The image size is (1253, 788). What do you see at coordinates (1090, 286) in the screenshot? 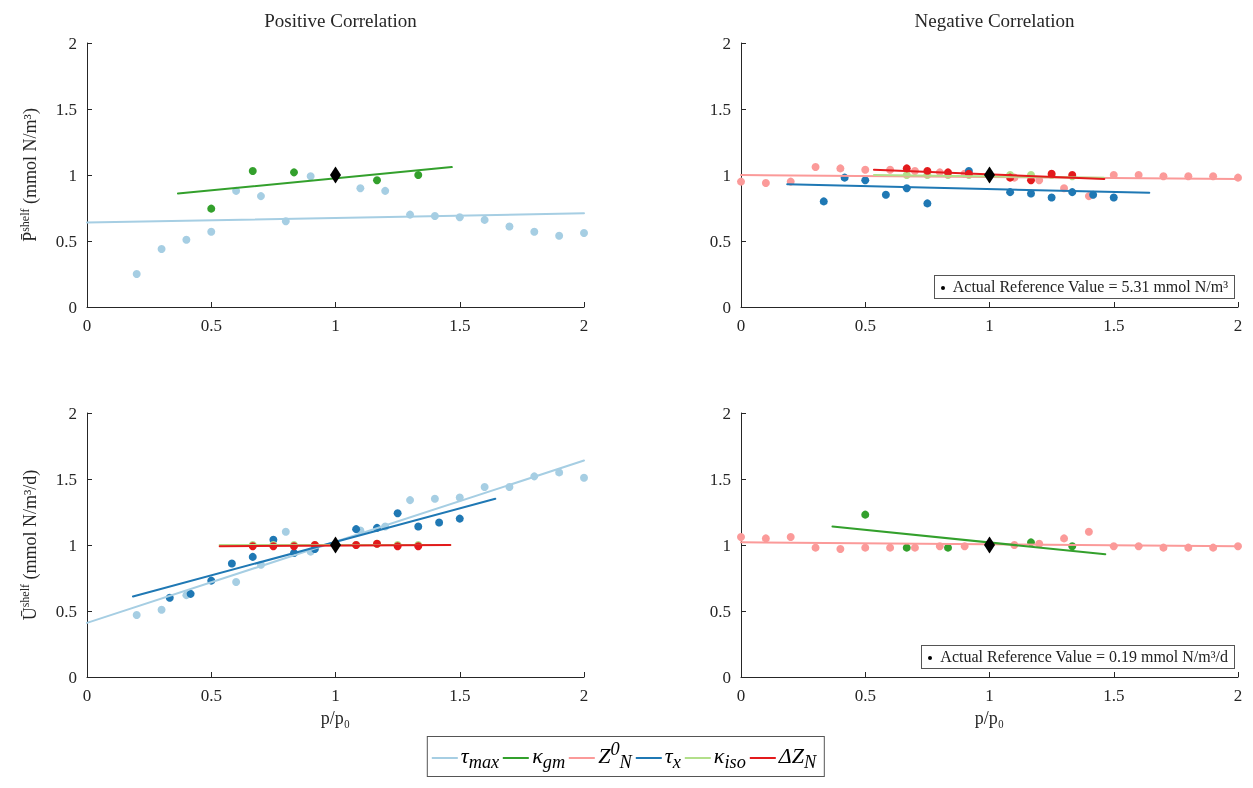
I see `annotation: Actual Reference Value = 5.31 mmol N/m³` at bounding box center [1090, 286].